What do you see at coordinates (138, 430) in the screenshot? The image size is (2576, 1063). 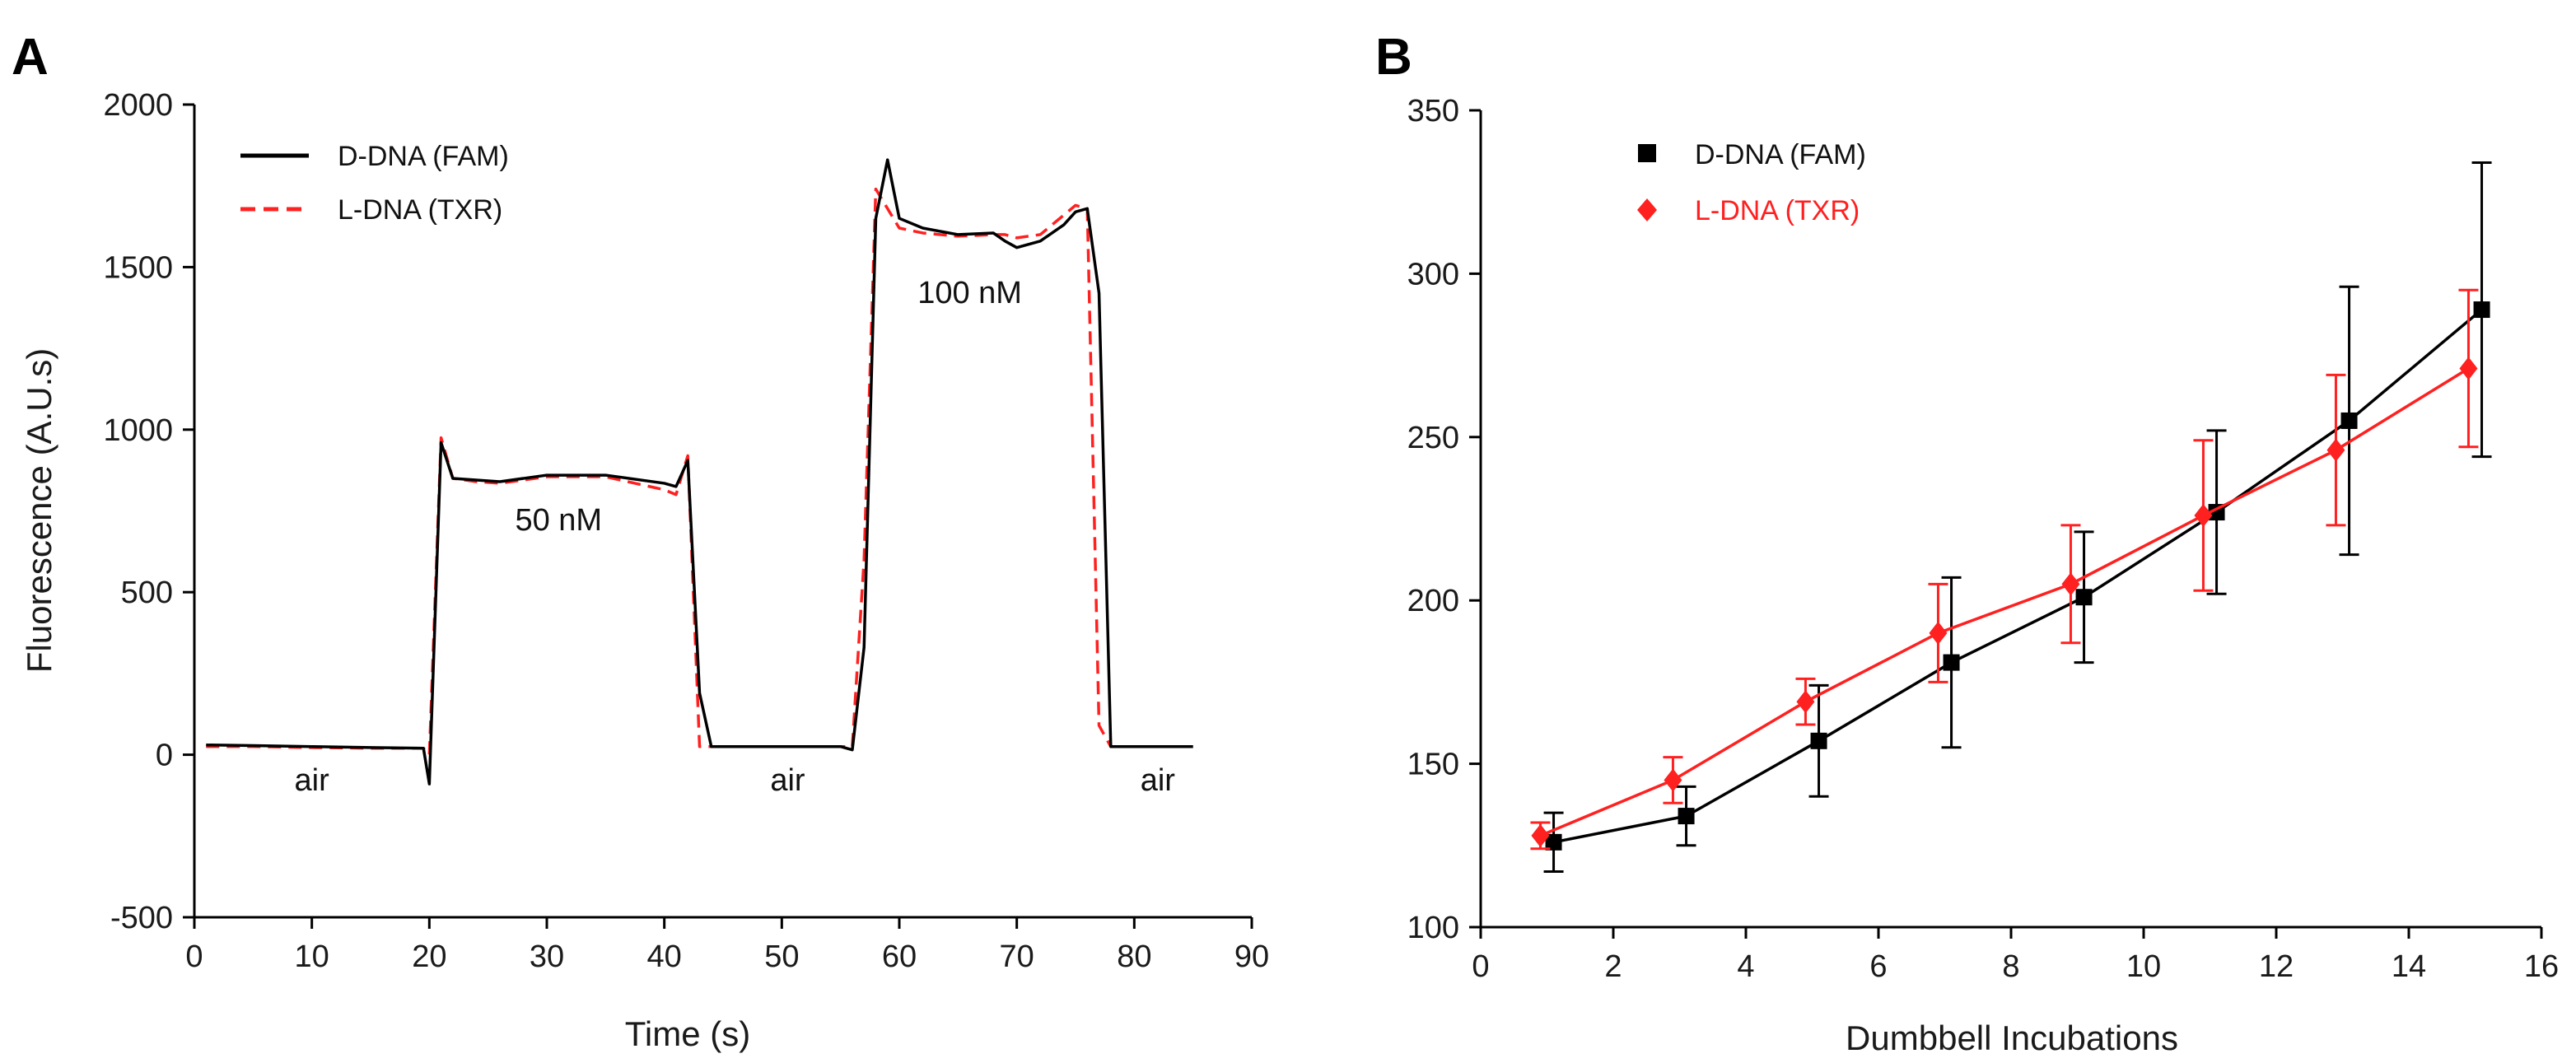 I see `panel-a-y-tick-label: 1000` at bounding box center [138, 430].